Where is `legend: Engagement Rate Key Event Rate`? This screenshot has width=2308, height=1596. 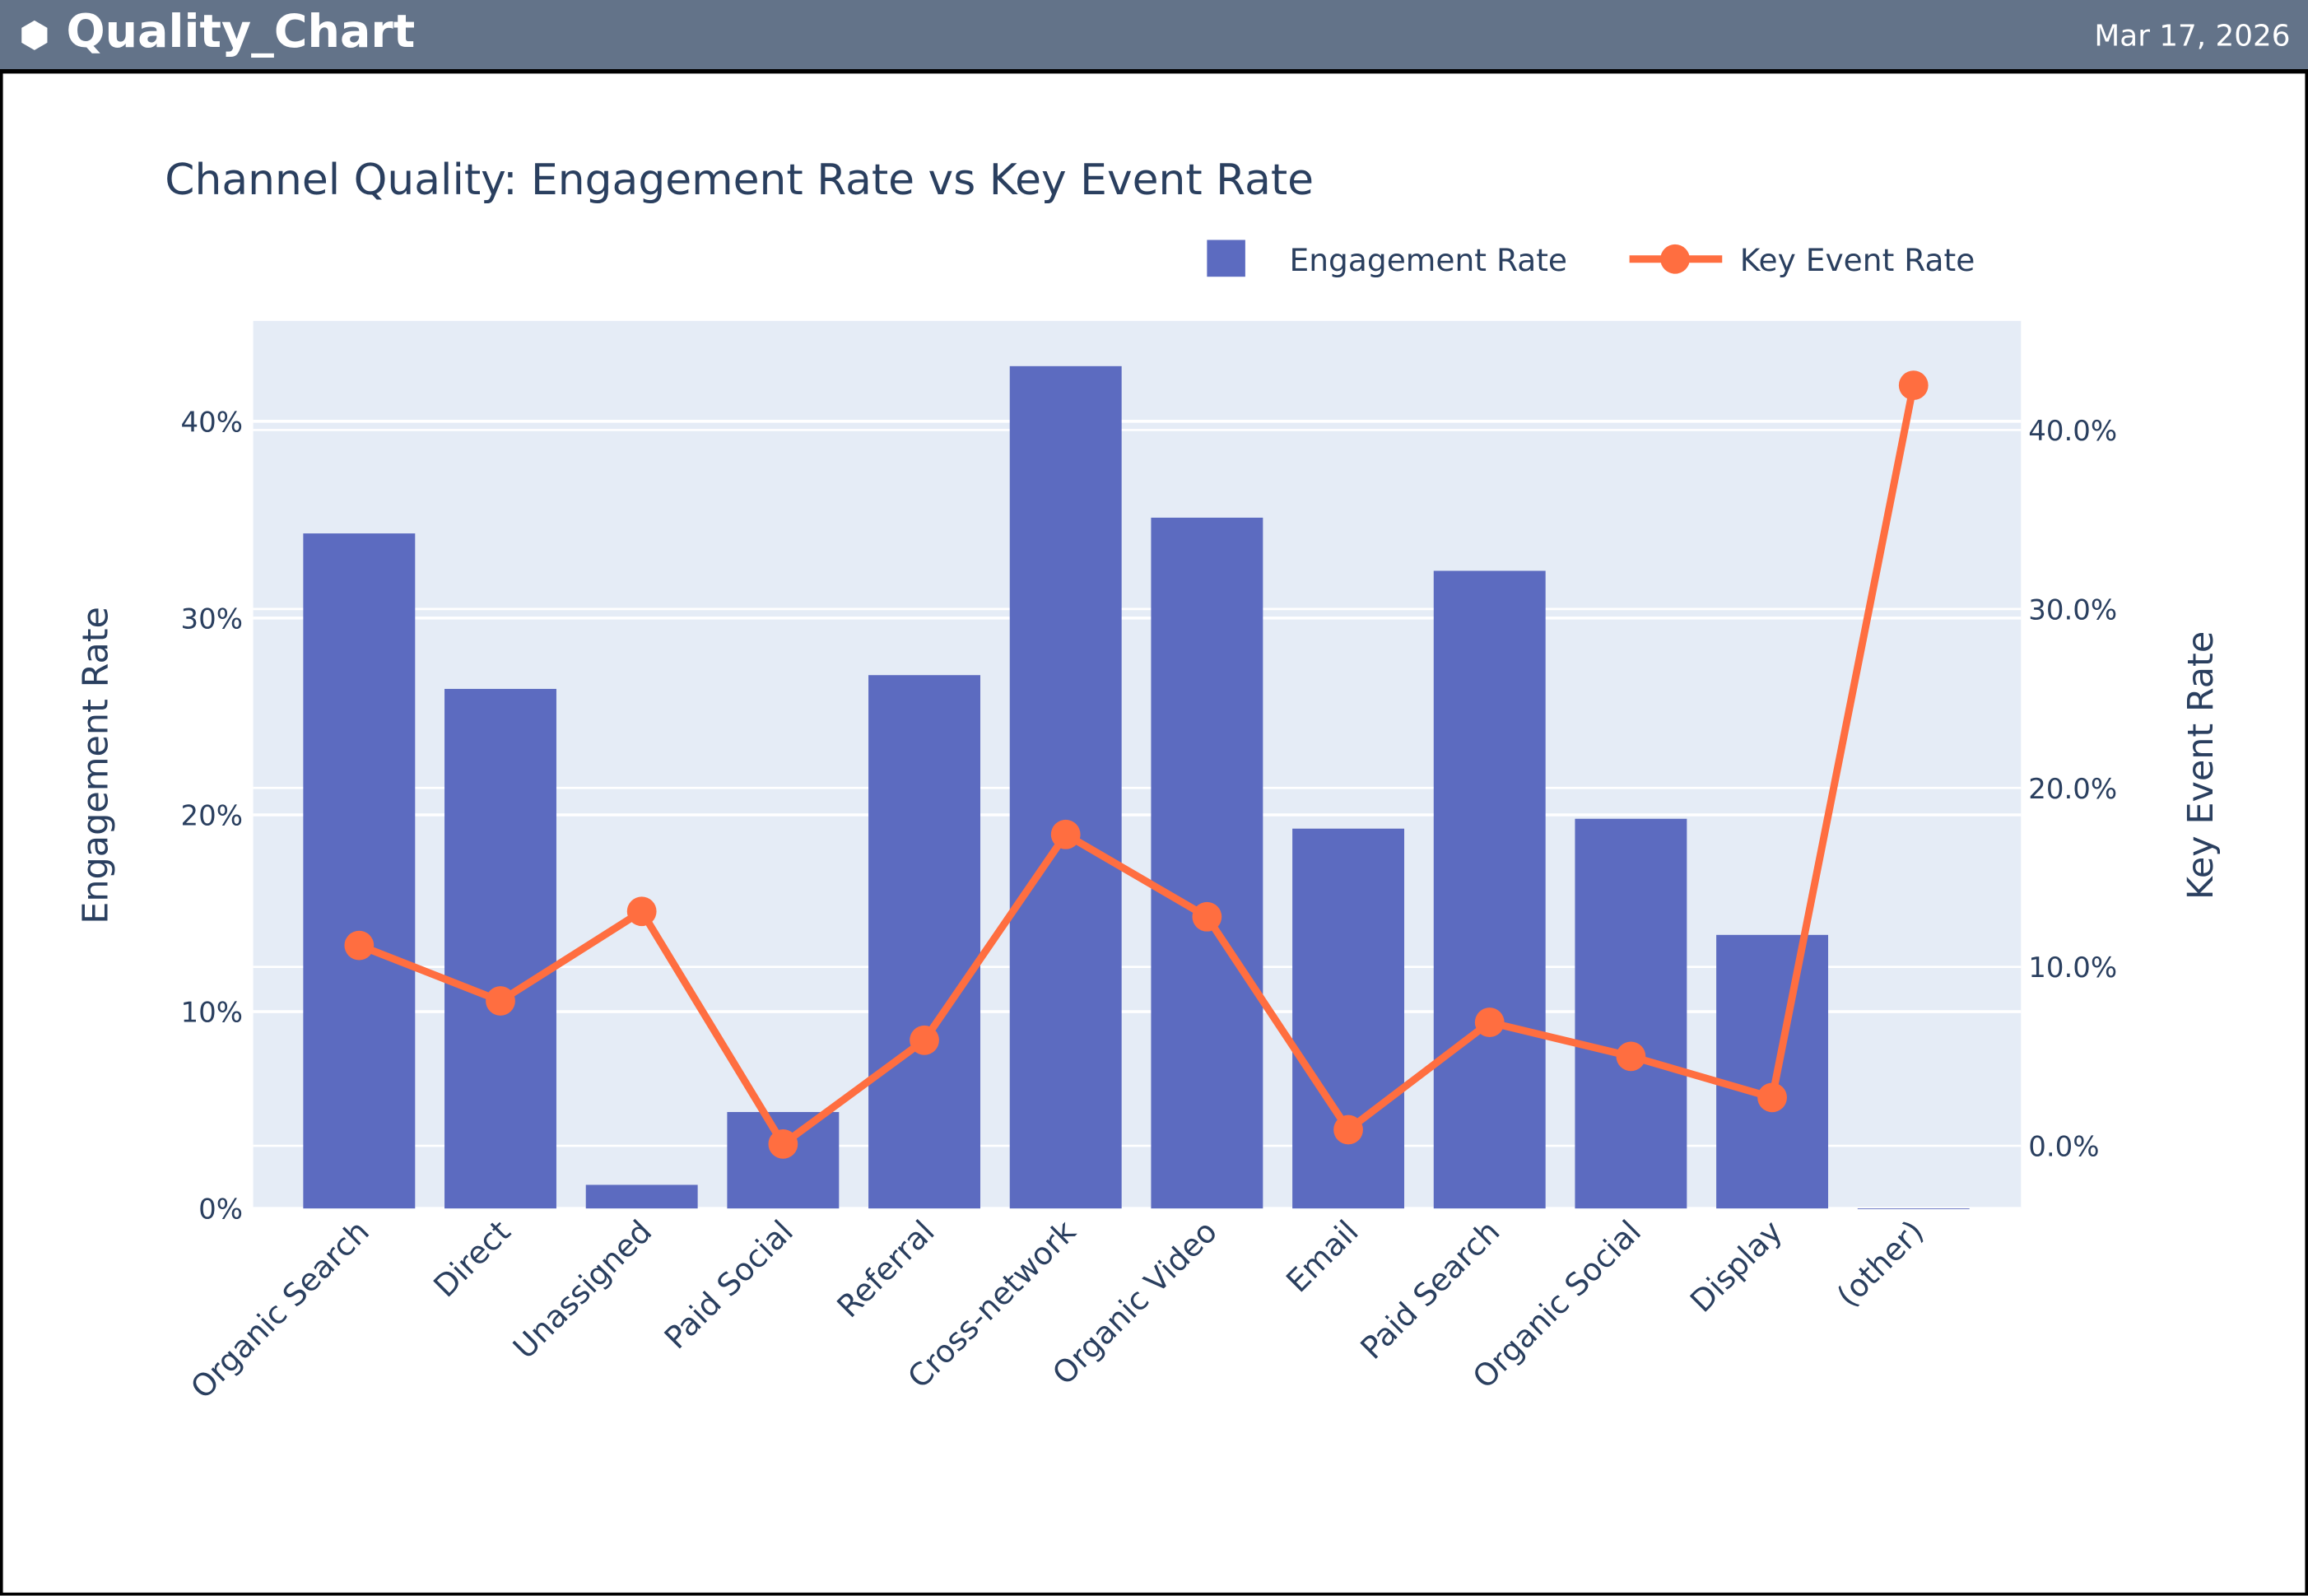
legend: Engagement Rate Key Event Rate is located at coordinates (1591, 259).